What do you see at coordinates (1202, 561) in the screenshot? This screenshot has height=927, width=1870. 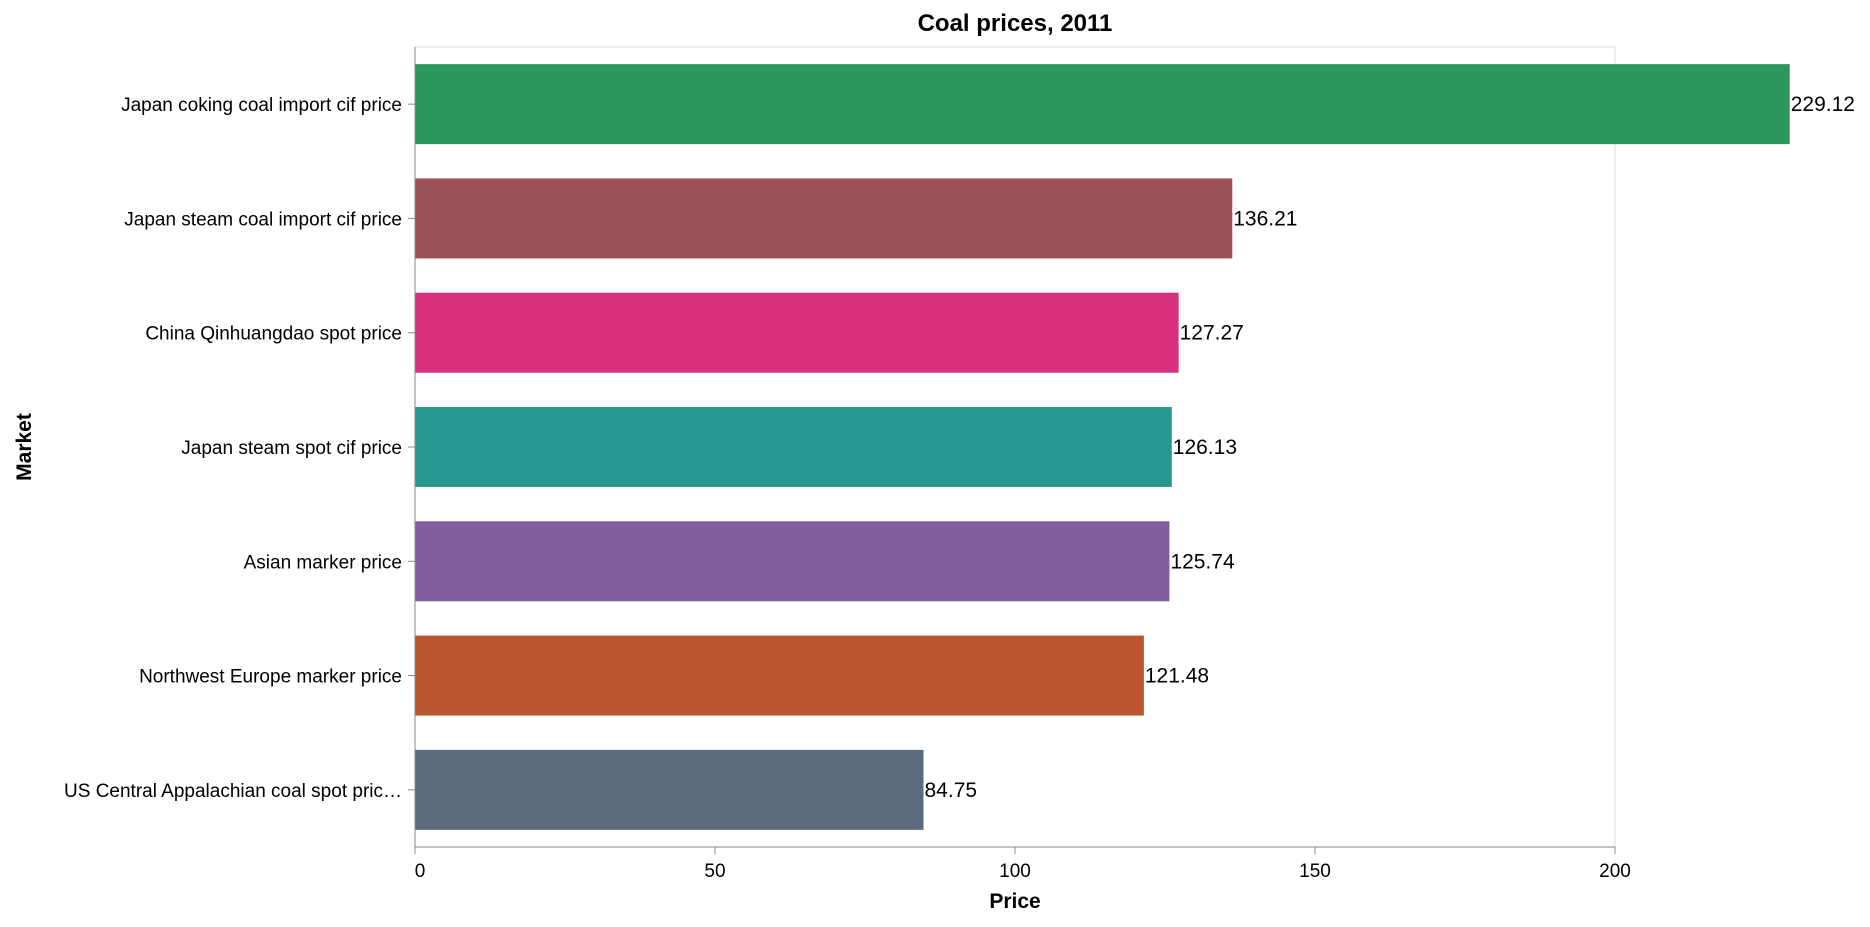 I see `data-label: 125.74` at bounding box center [1202, 561].